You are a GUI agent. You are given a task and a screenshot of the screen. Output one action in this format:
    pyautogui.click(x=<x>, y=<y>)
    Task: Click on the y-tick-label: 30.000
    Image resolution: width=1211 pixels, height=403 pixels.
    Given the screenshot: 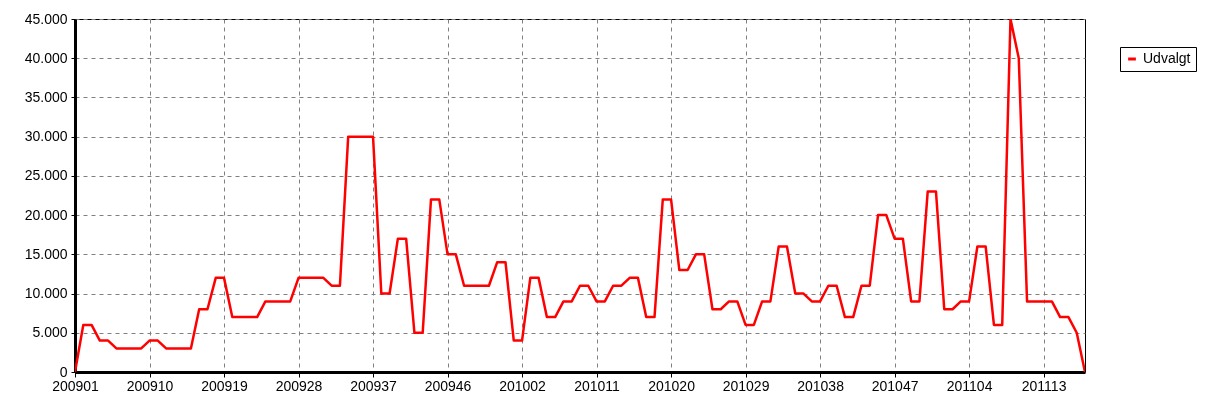 What is the action you would take?
    pyautogui.click(x=46, y=136)
    